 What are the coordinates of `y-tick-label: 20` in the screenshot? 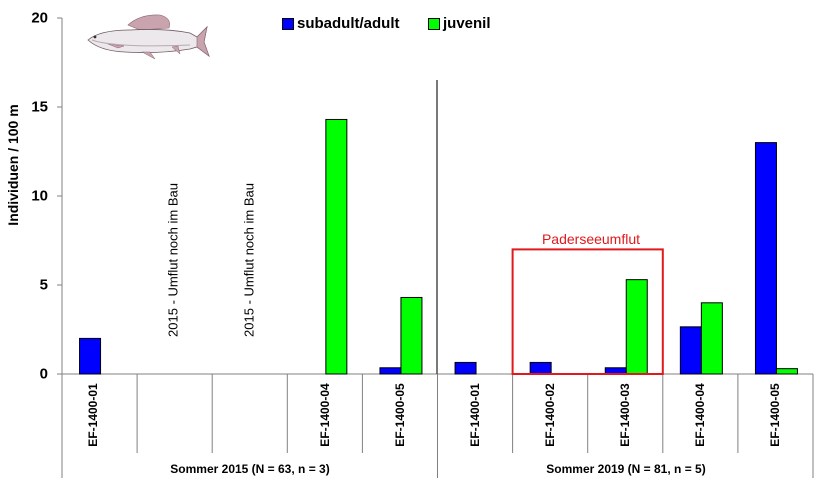 It's located at (39, 18).